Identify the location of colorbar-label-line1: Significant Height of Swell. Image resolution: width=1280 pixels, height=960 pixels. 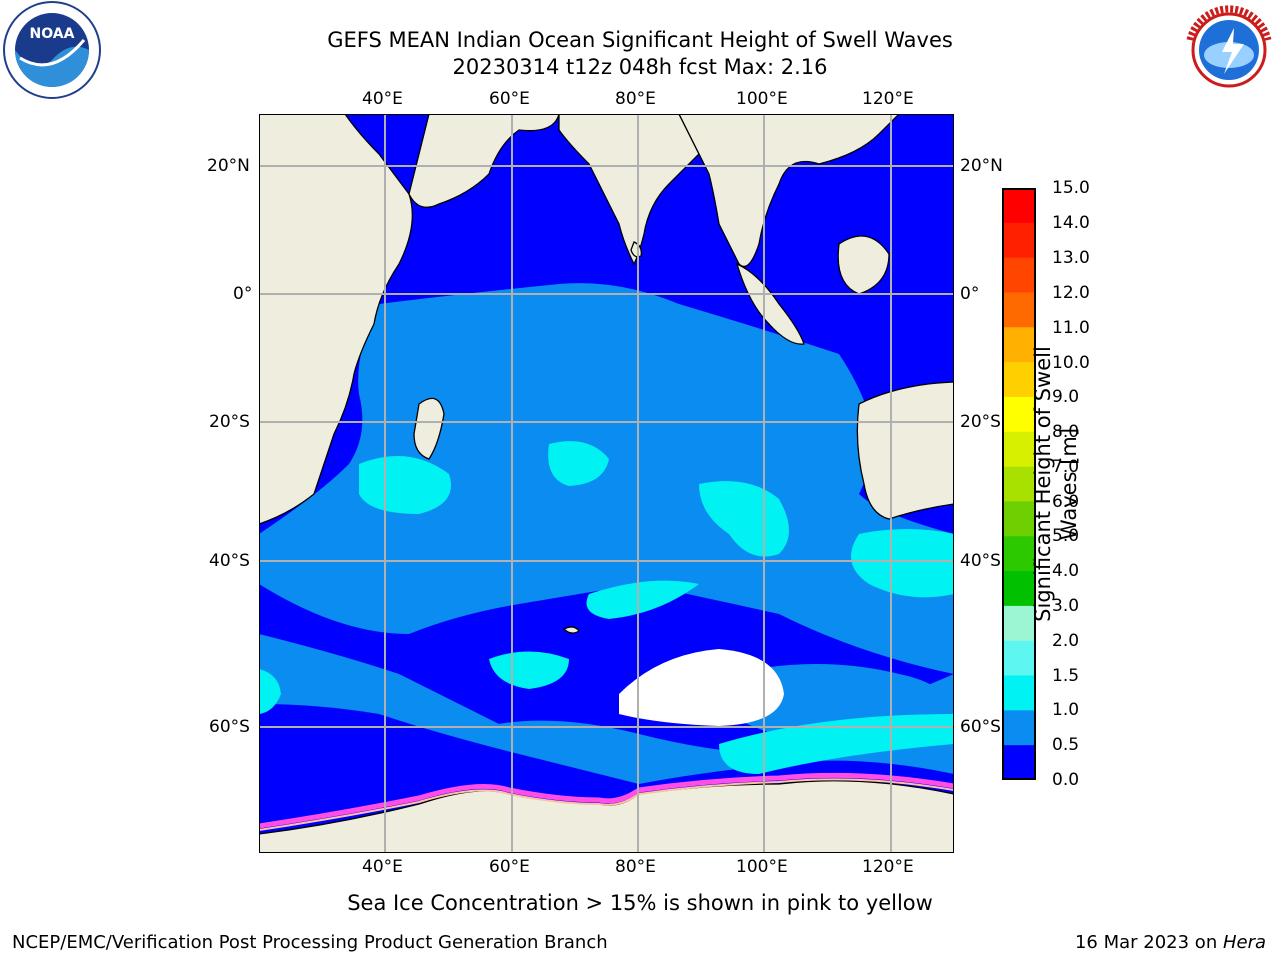
(1043, 484).